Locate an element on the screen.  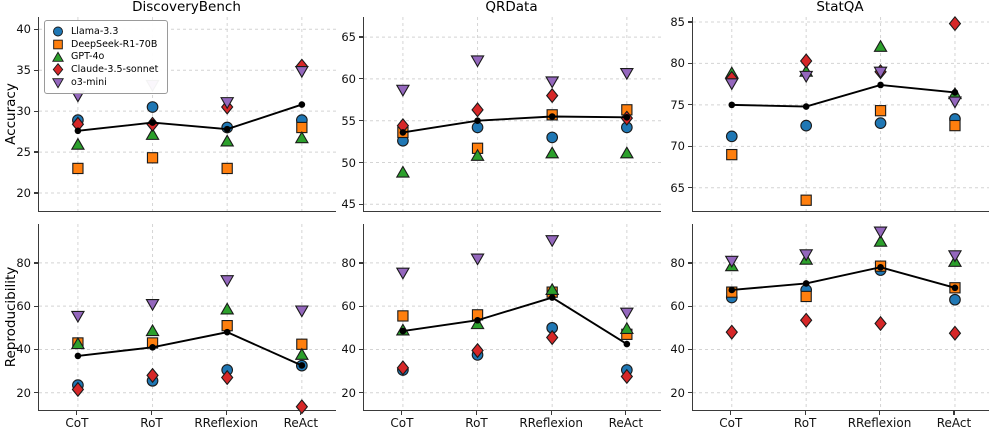
legend-item-gpt-4o: GPT-4o is located at coordinates (104, 57).